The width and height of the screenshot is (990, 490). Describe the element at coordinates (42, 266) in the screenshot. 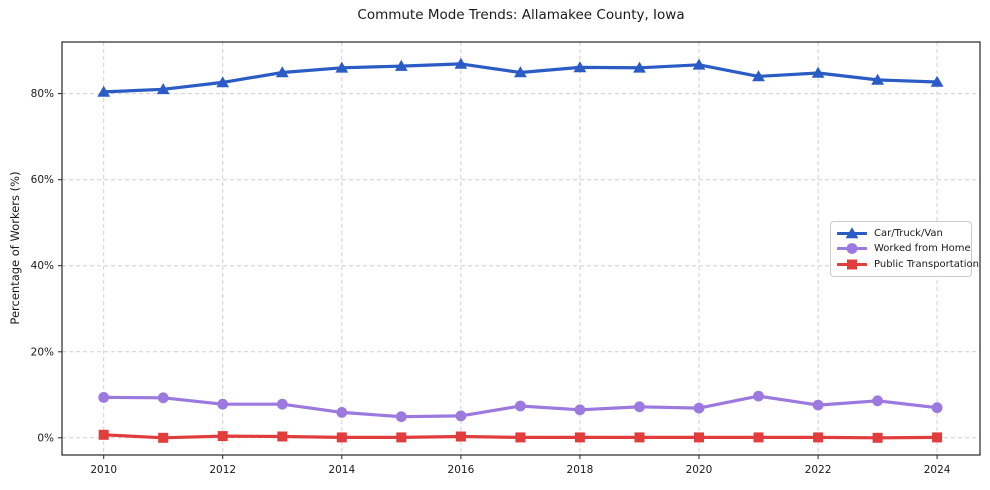

I see `y-tick-label: 40%` at that location.